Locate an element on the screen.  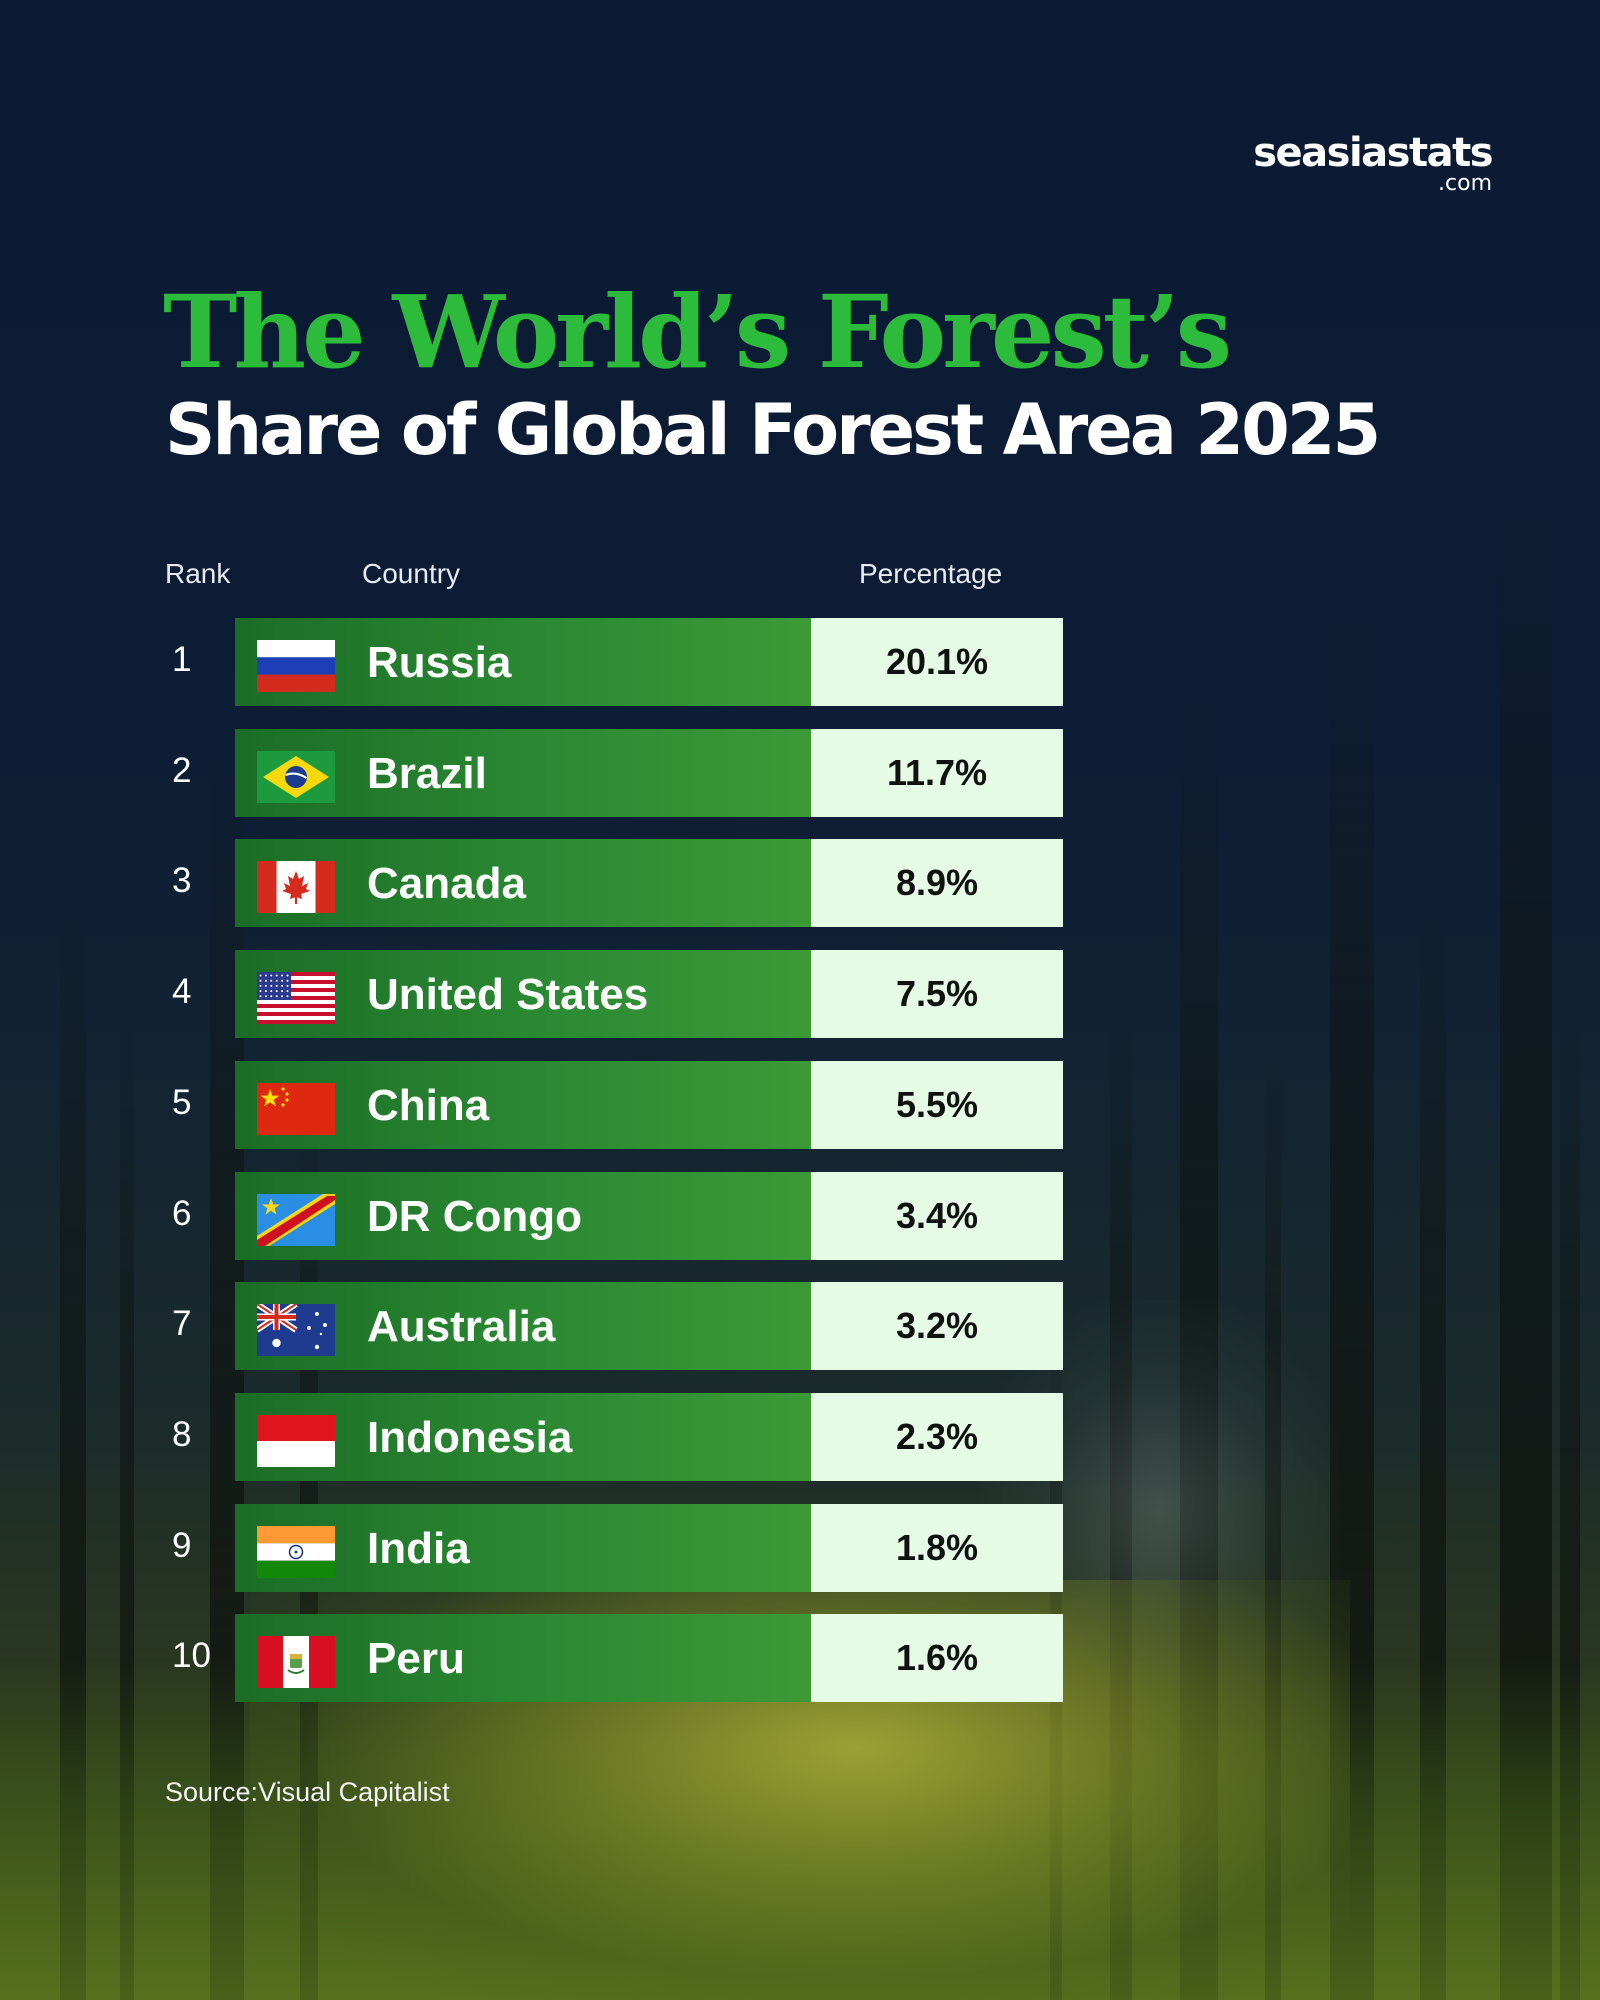
percentage-value: 1.6% is located at coordinates (937, 1658).